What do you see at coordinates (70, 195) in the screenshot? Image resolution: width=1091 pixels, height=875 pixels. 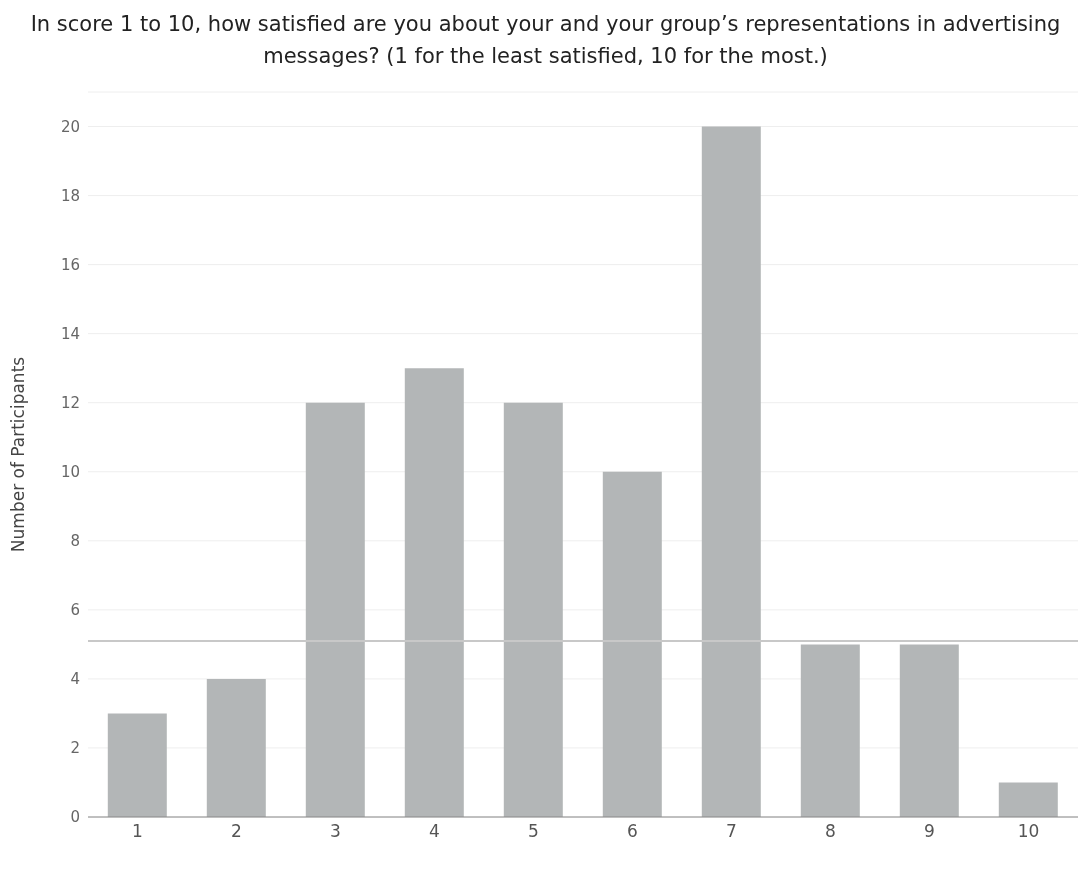 I see `y-tick-label: 18` at bounding box center [70, 195].